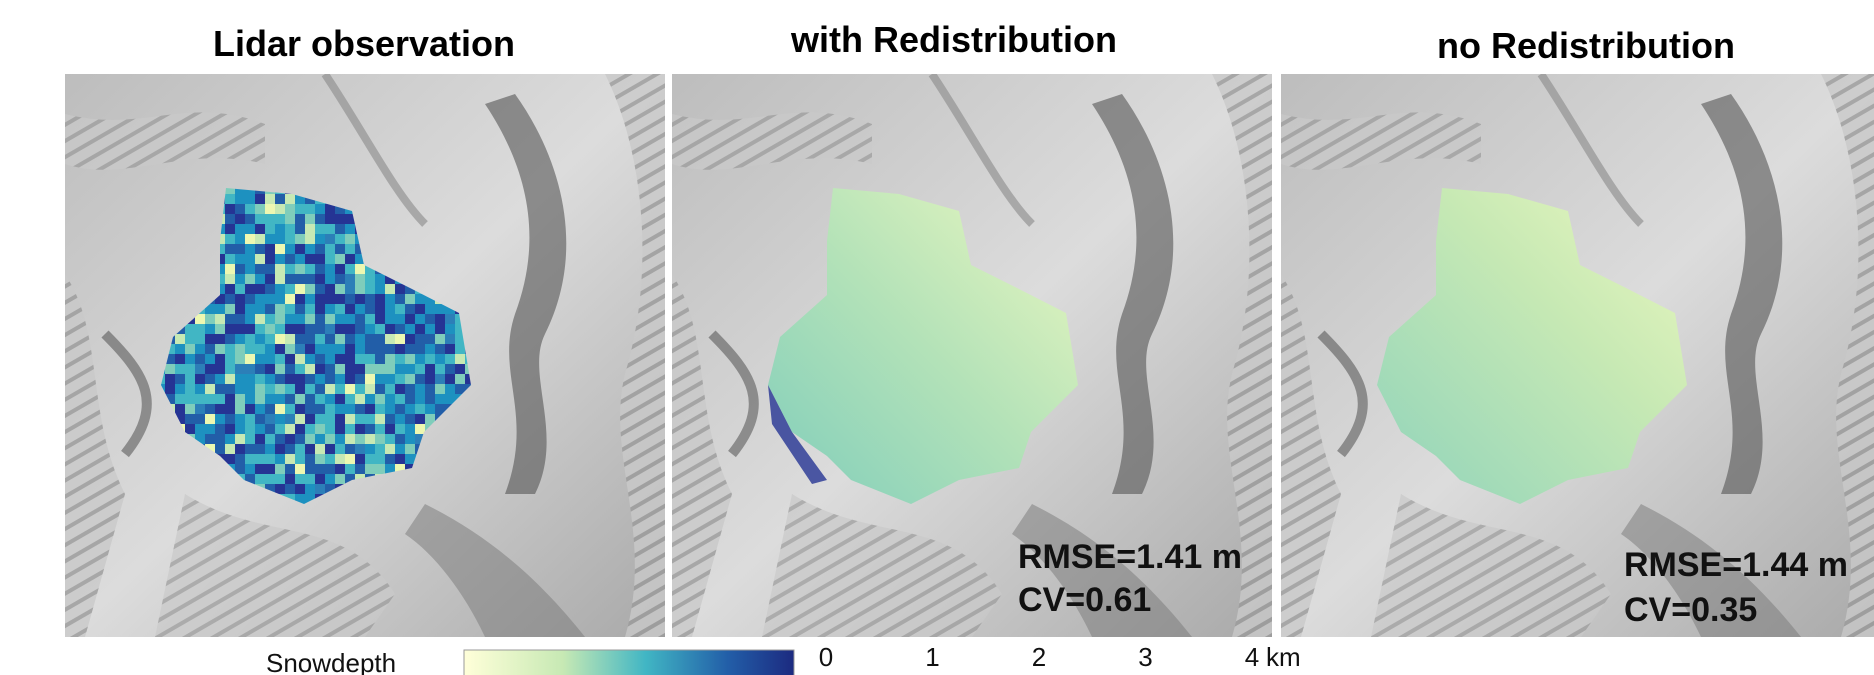  What do you see at coordinates (1736, 565) in the screenshot?
I see `annotation: RMSE=1.44 m` at bounding box center [1736, 565].